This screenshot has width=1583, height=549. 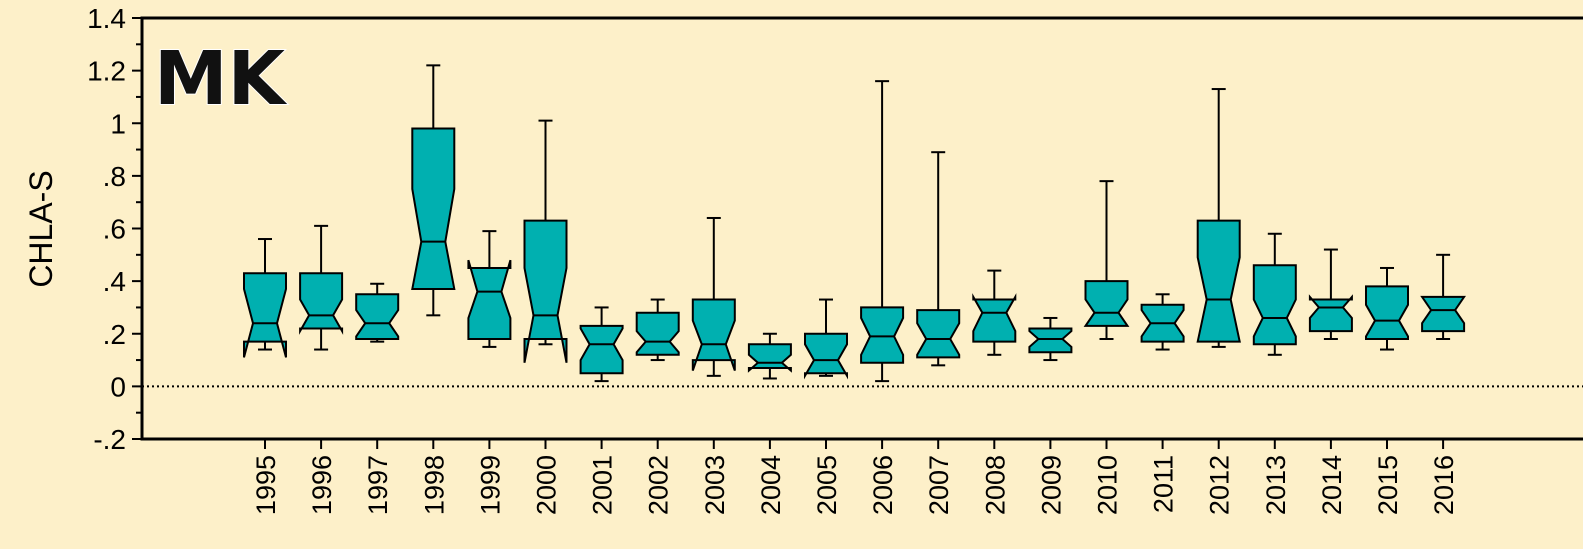 I want to click on x-tick-label: 2000, so click(x=547, y=485).